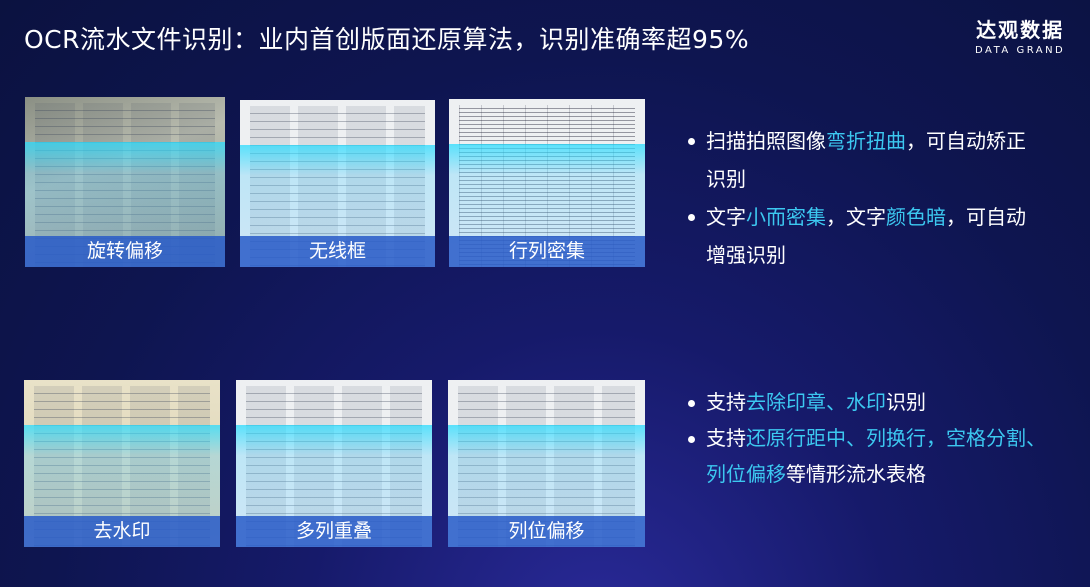  What do you see at coordinates (125, 251) in the screenshot?
I see `thumb-label: 旋转偏移` at bounding box center [125, 251].